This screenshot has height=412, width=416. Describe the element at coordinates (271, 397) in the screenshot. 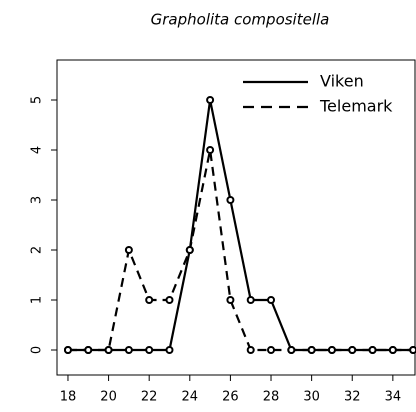

I see `x-tick-label: 28` at that location.